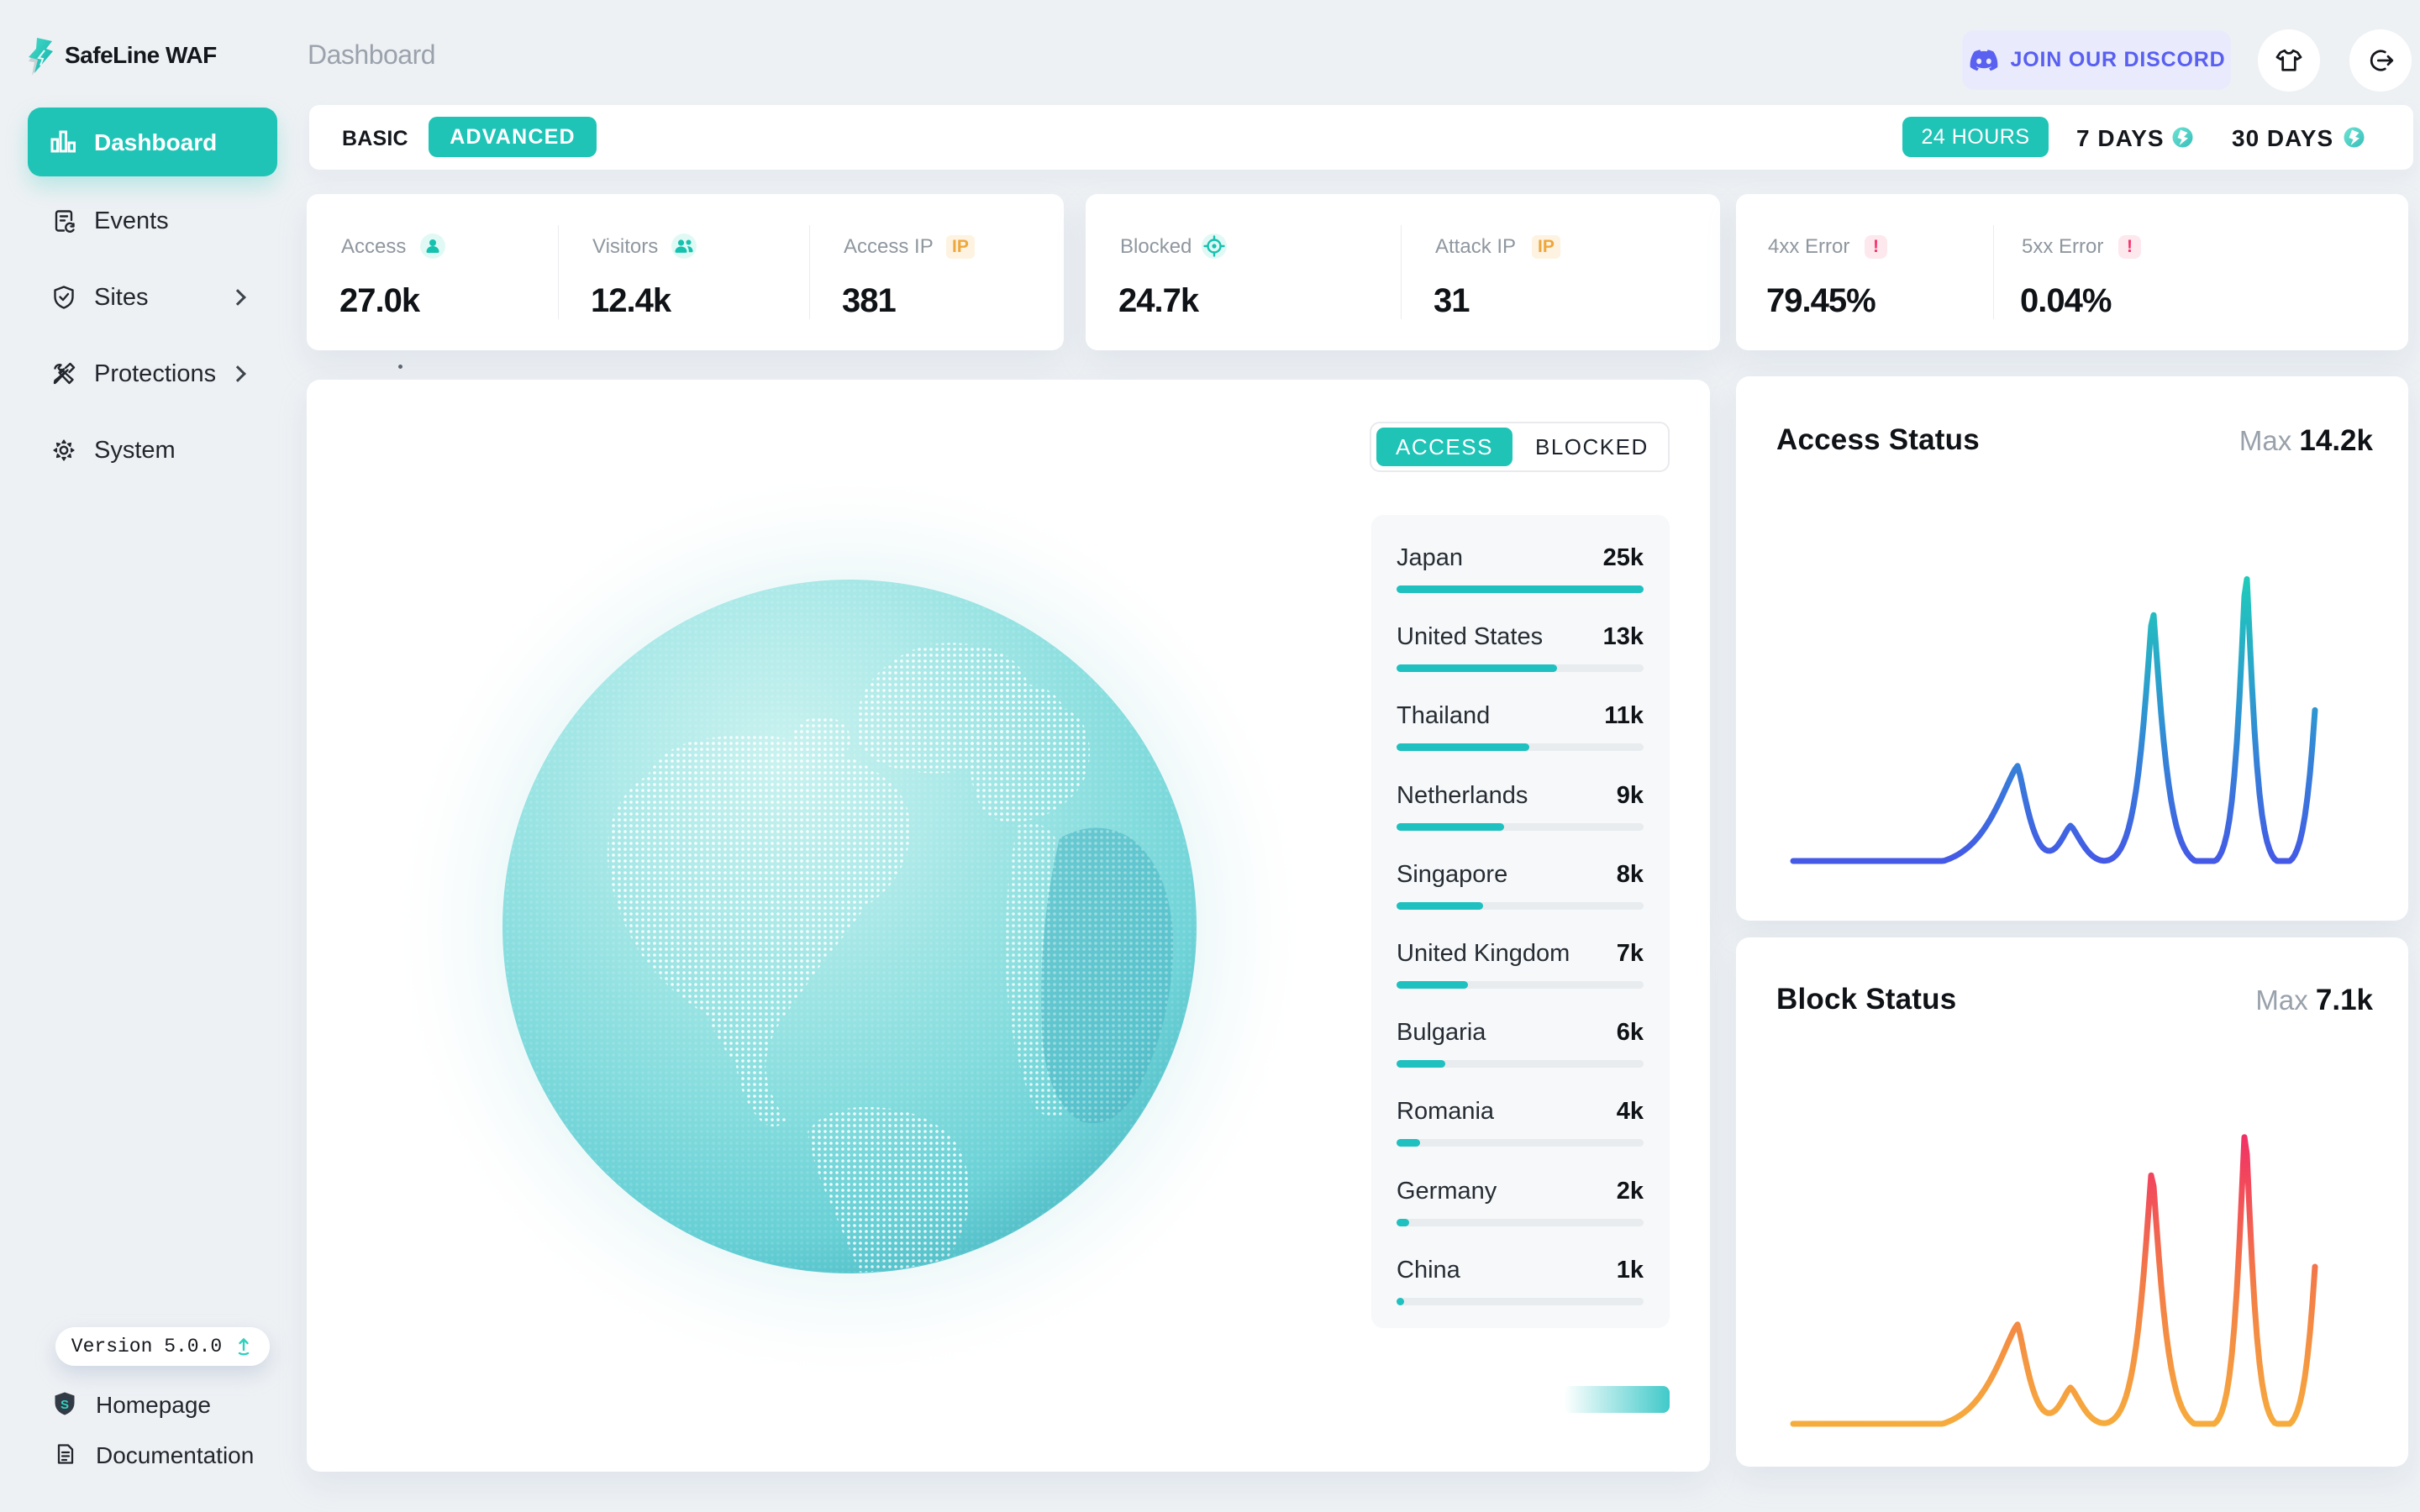  Describe the element at coordinates (64, 1405) in the screenshot. I see `svg-text: S` at that location.